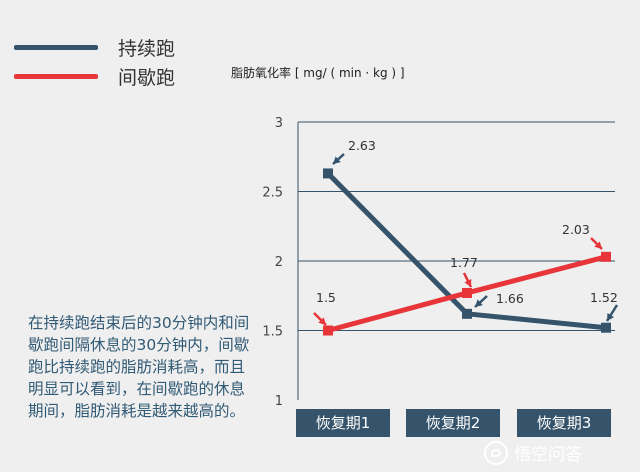 The image size is (640, 472). Describe the element at coordinates (318, 73) in the screenshot. I see `y-axis-unit-label: 脂肪氧化率 [ mg/ ( min · kg ) ]` at that location.